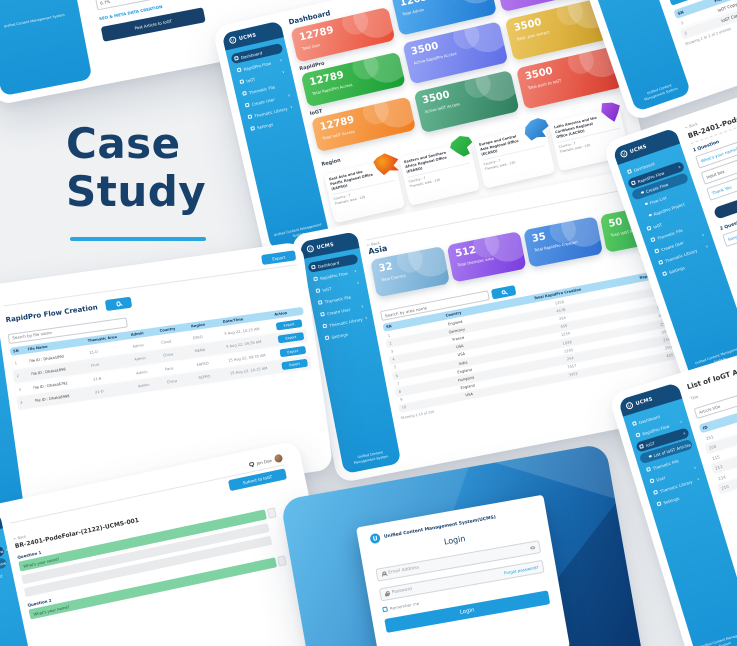 This screenshot has height=646, width=737. What do you see at coordinates (264, 461) in the screenshot?
I see `user-name: Jon Doe` at bounding box center [264, 461].